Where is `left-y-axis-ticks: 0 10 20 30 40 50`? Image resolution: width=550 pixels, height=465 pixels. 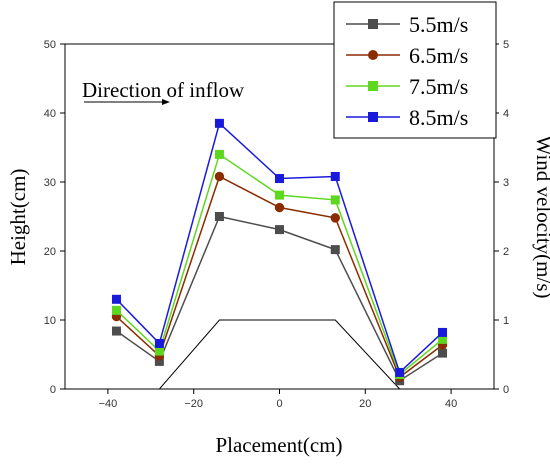 left-y-axis-ticks: 0 10 20 30 40 50 is located at coordinates (54, 217).